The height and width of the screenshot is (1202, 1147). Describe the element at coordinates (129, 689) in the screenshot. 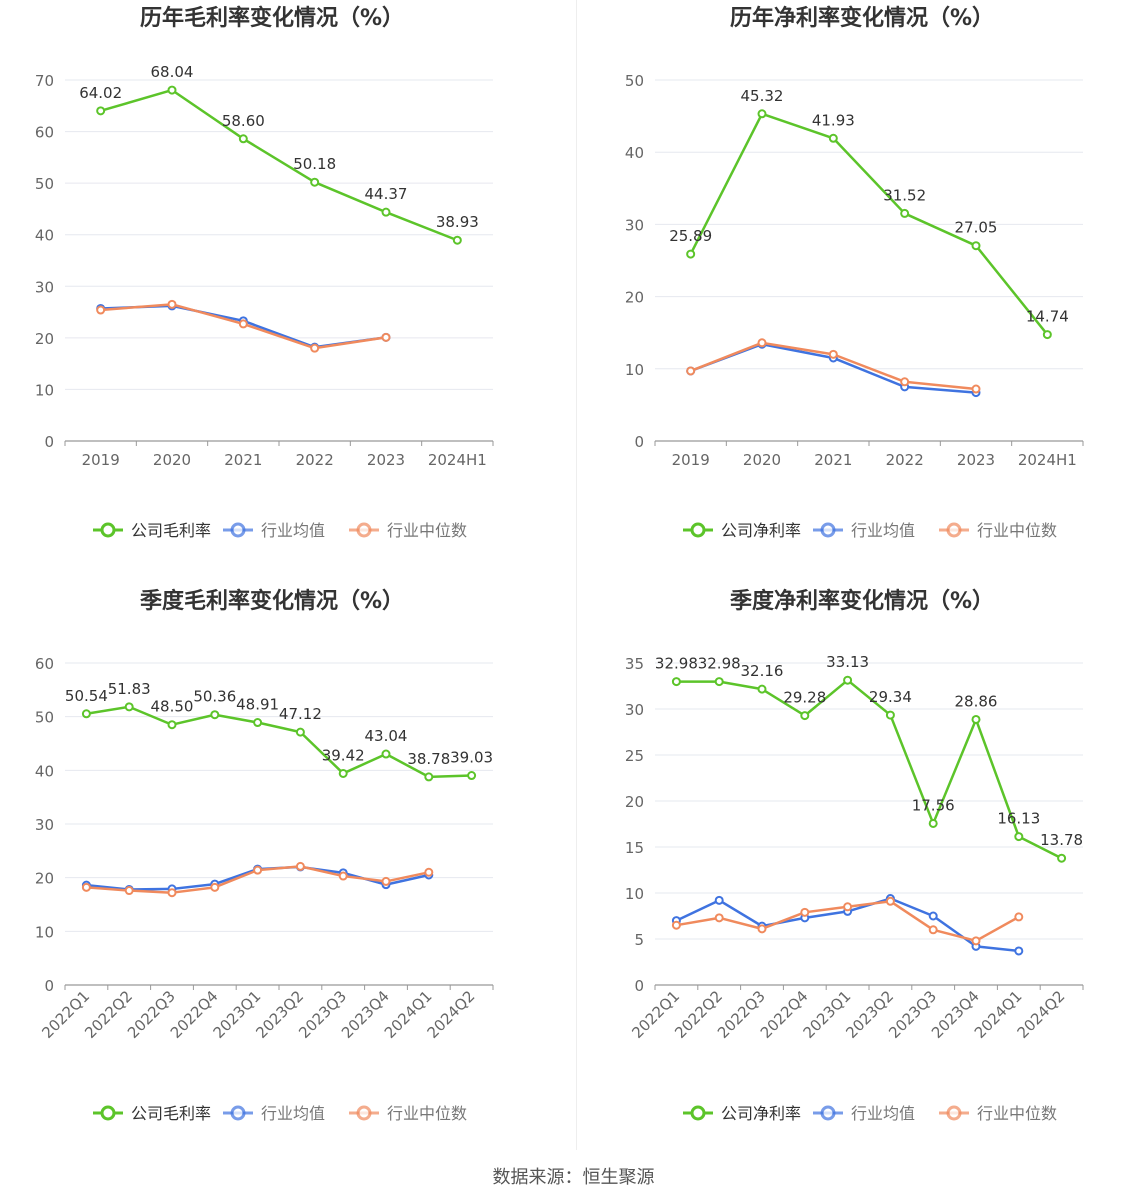

I see `data-label: 51.83` at that location.